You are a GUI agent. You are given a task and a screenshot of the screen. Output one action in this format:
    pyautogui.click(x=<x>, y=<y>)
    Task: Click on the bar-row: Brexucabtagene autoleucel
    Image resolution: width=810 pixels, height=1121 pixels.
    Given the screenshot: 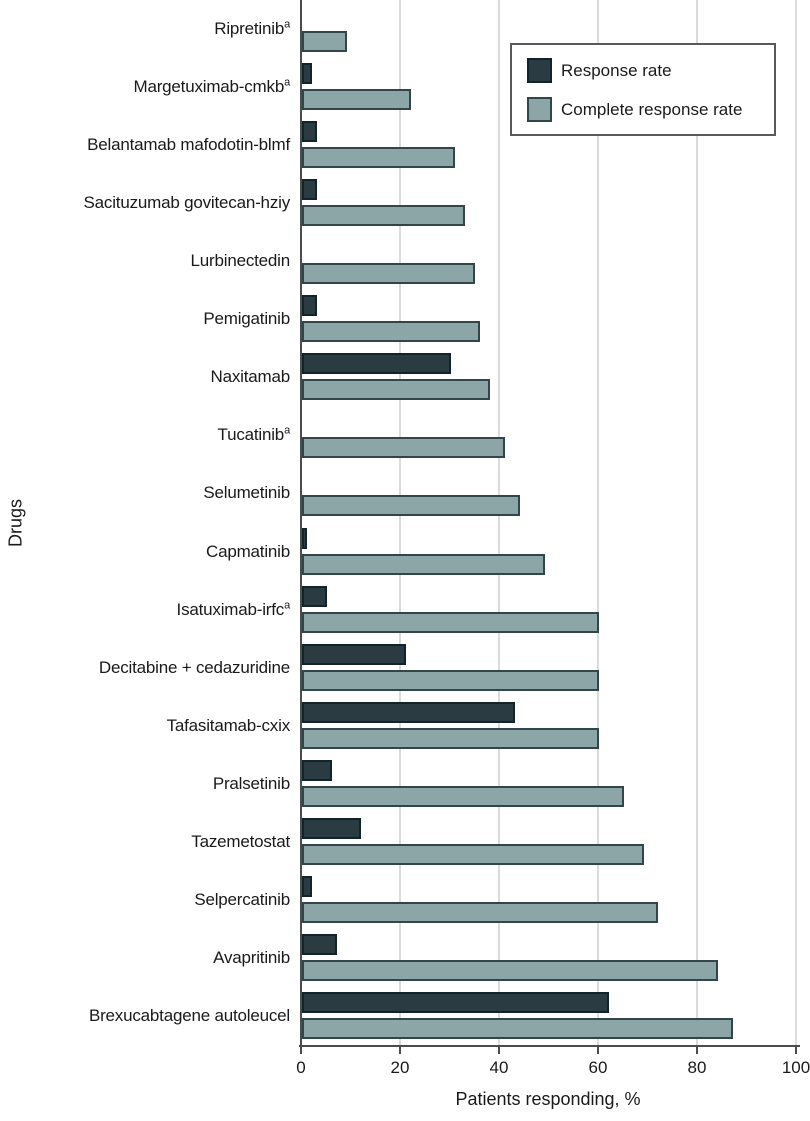 What is the action you would take?
    pyautogui.click(x=405, y=1016)
    